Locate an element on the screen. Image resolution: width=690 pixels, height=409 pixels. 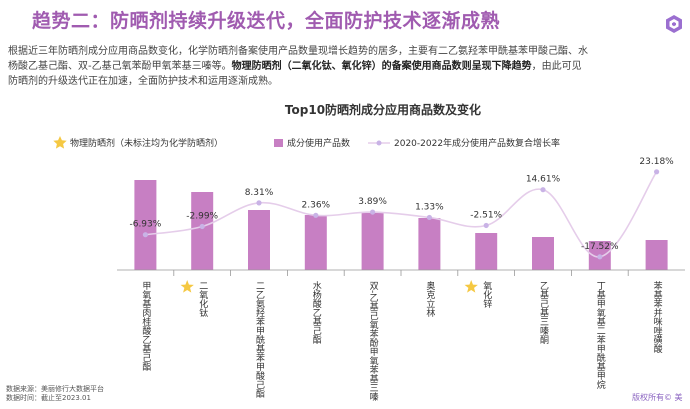
category-label: 水杨酸乙基己酯 is located at coordinates (316, 312).